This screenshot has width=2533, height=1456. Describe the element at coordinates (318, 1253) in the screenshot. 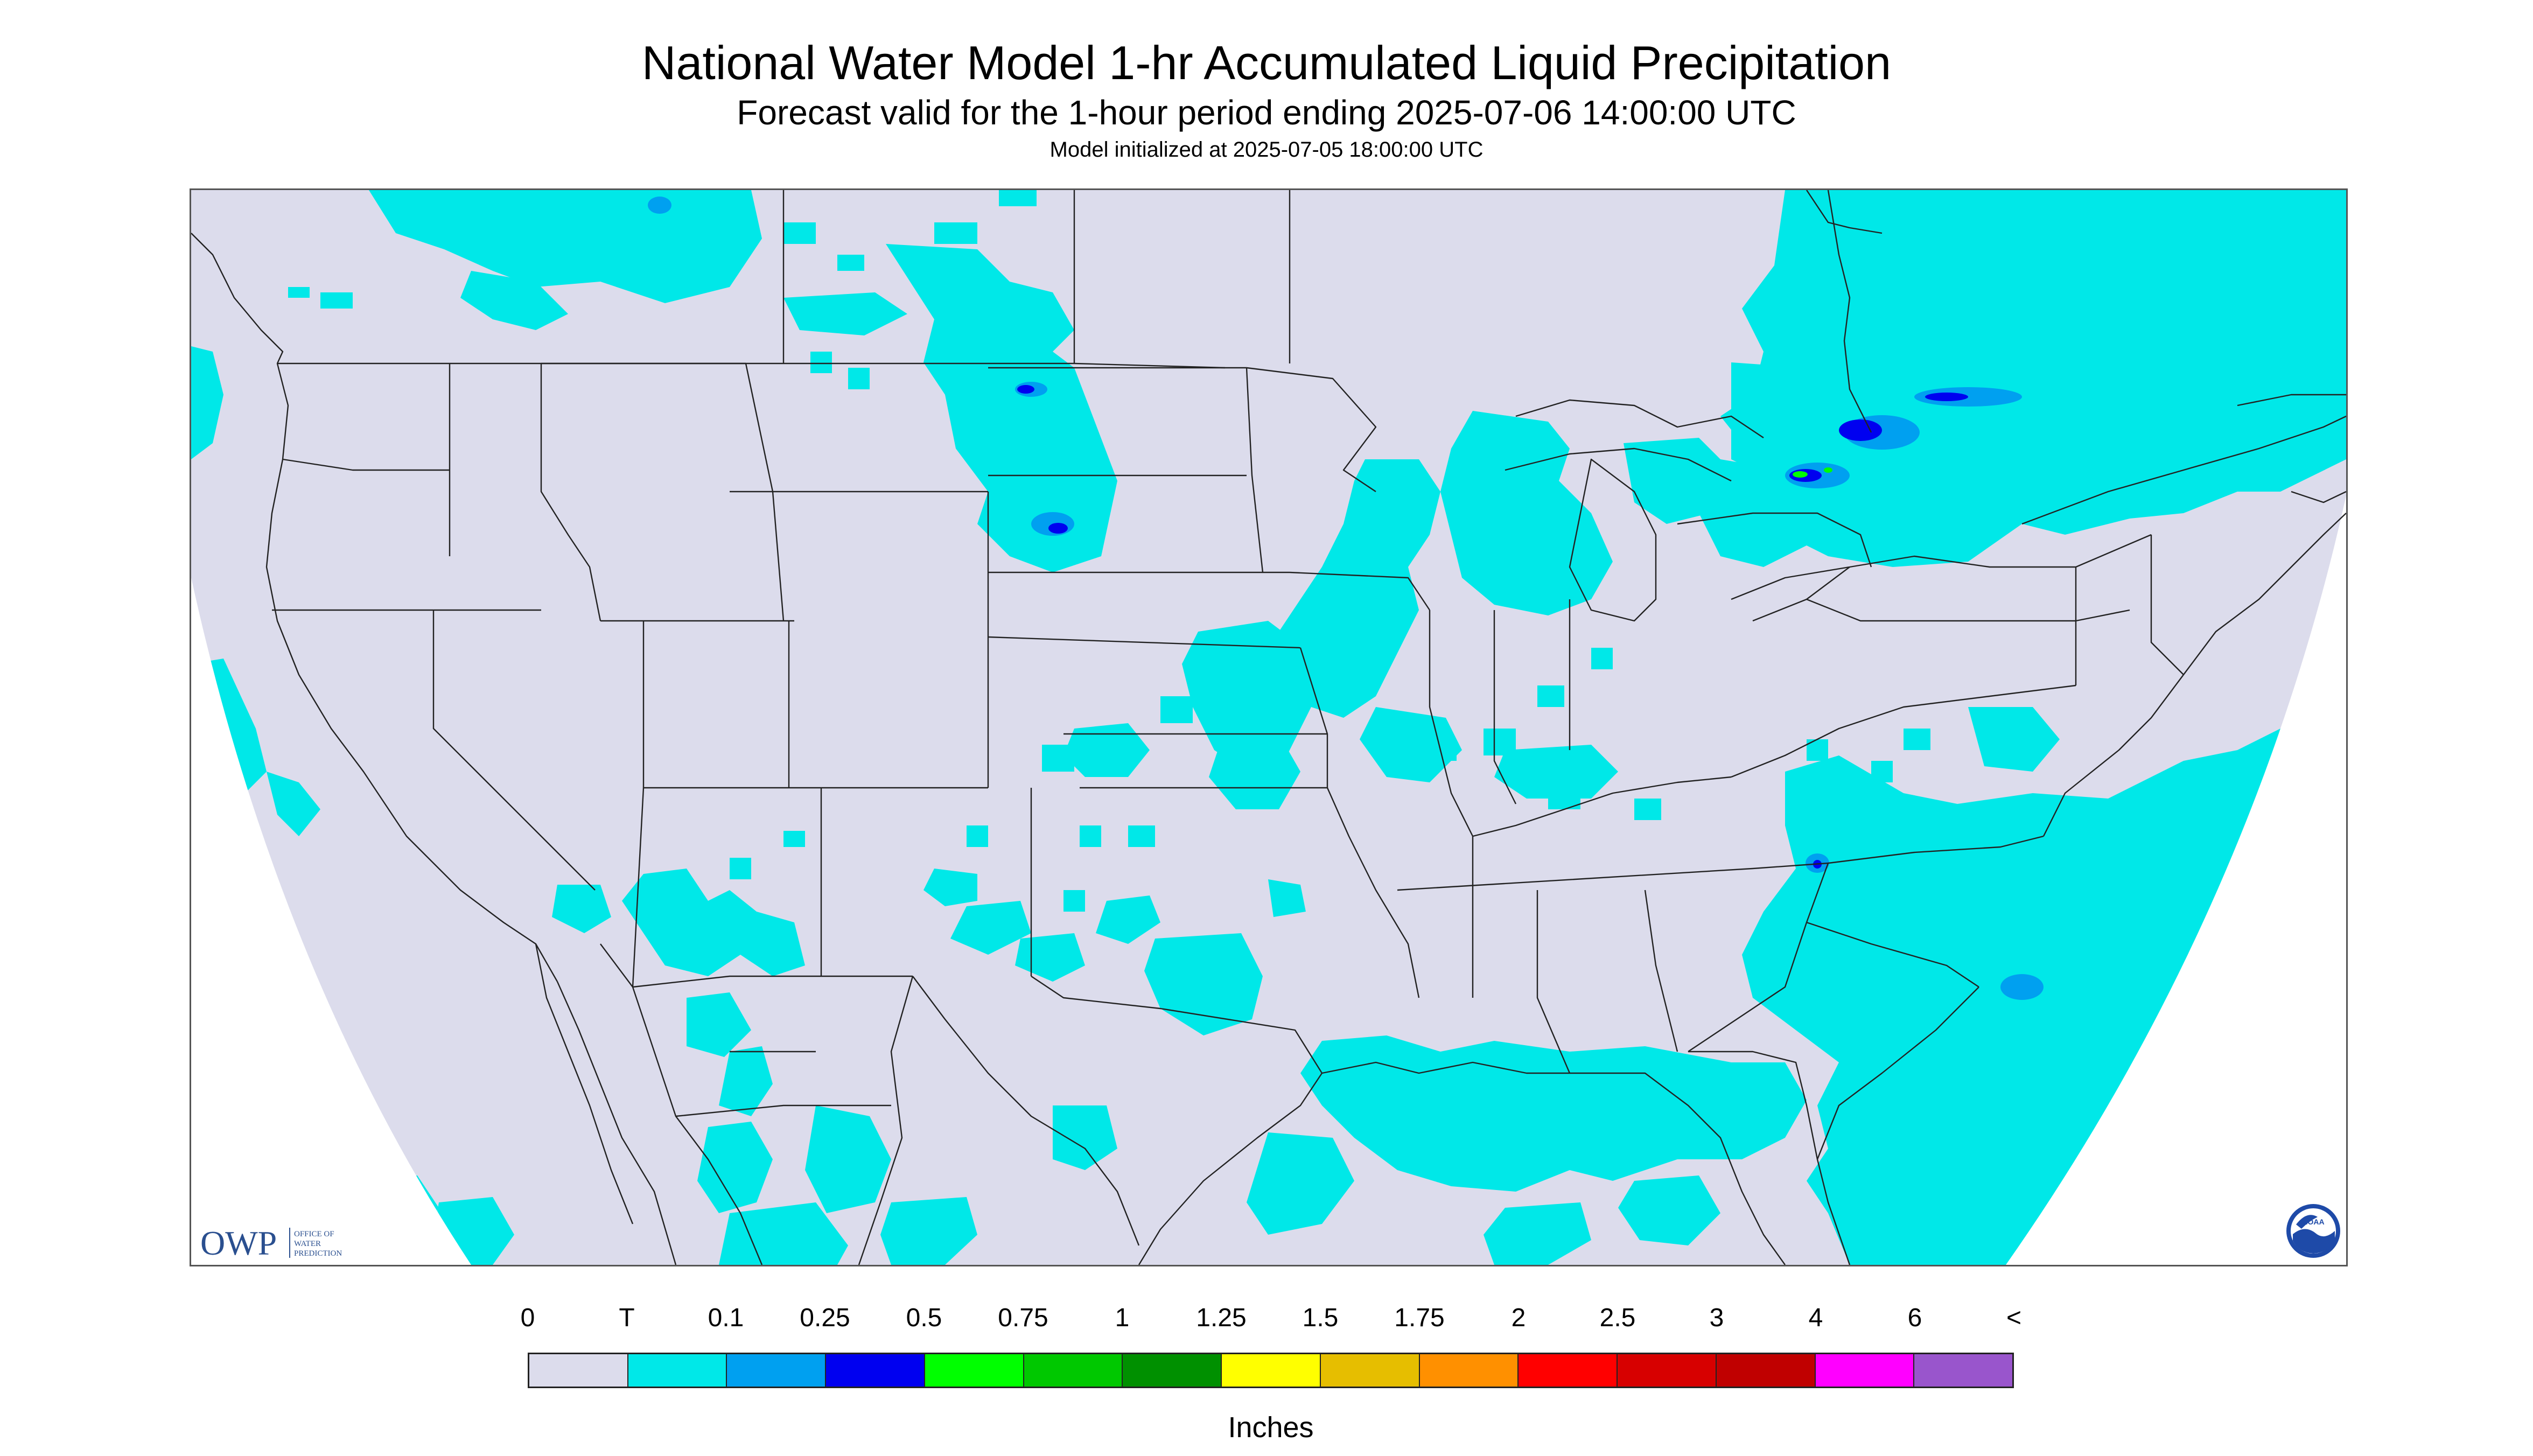

I see `owp-logo-line3: PREDICTION` at that location.